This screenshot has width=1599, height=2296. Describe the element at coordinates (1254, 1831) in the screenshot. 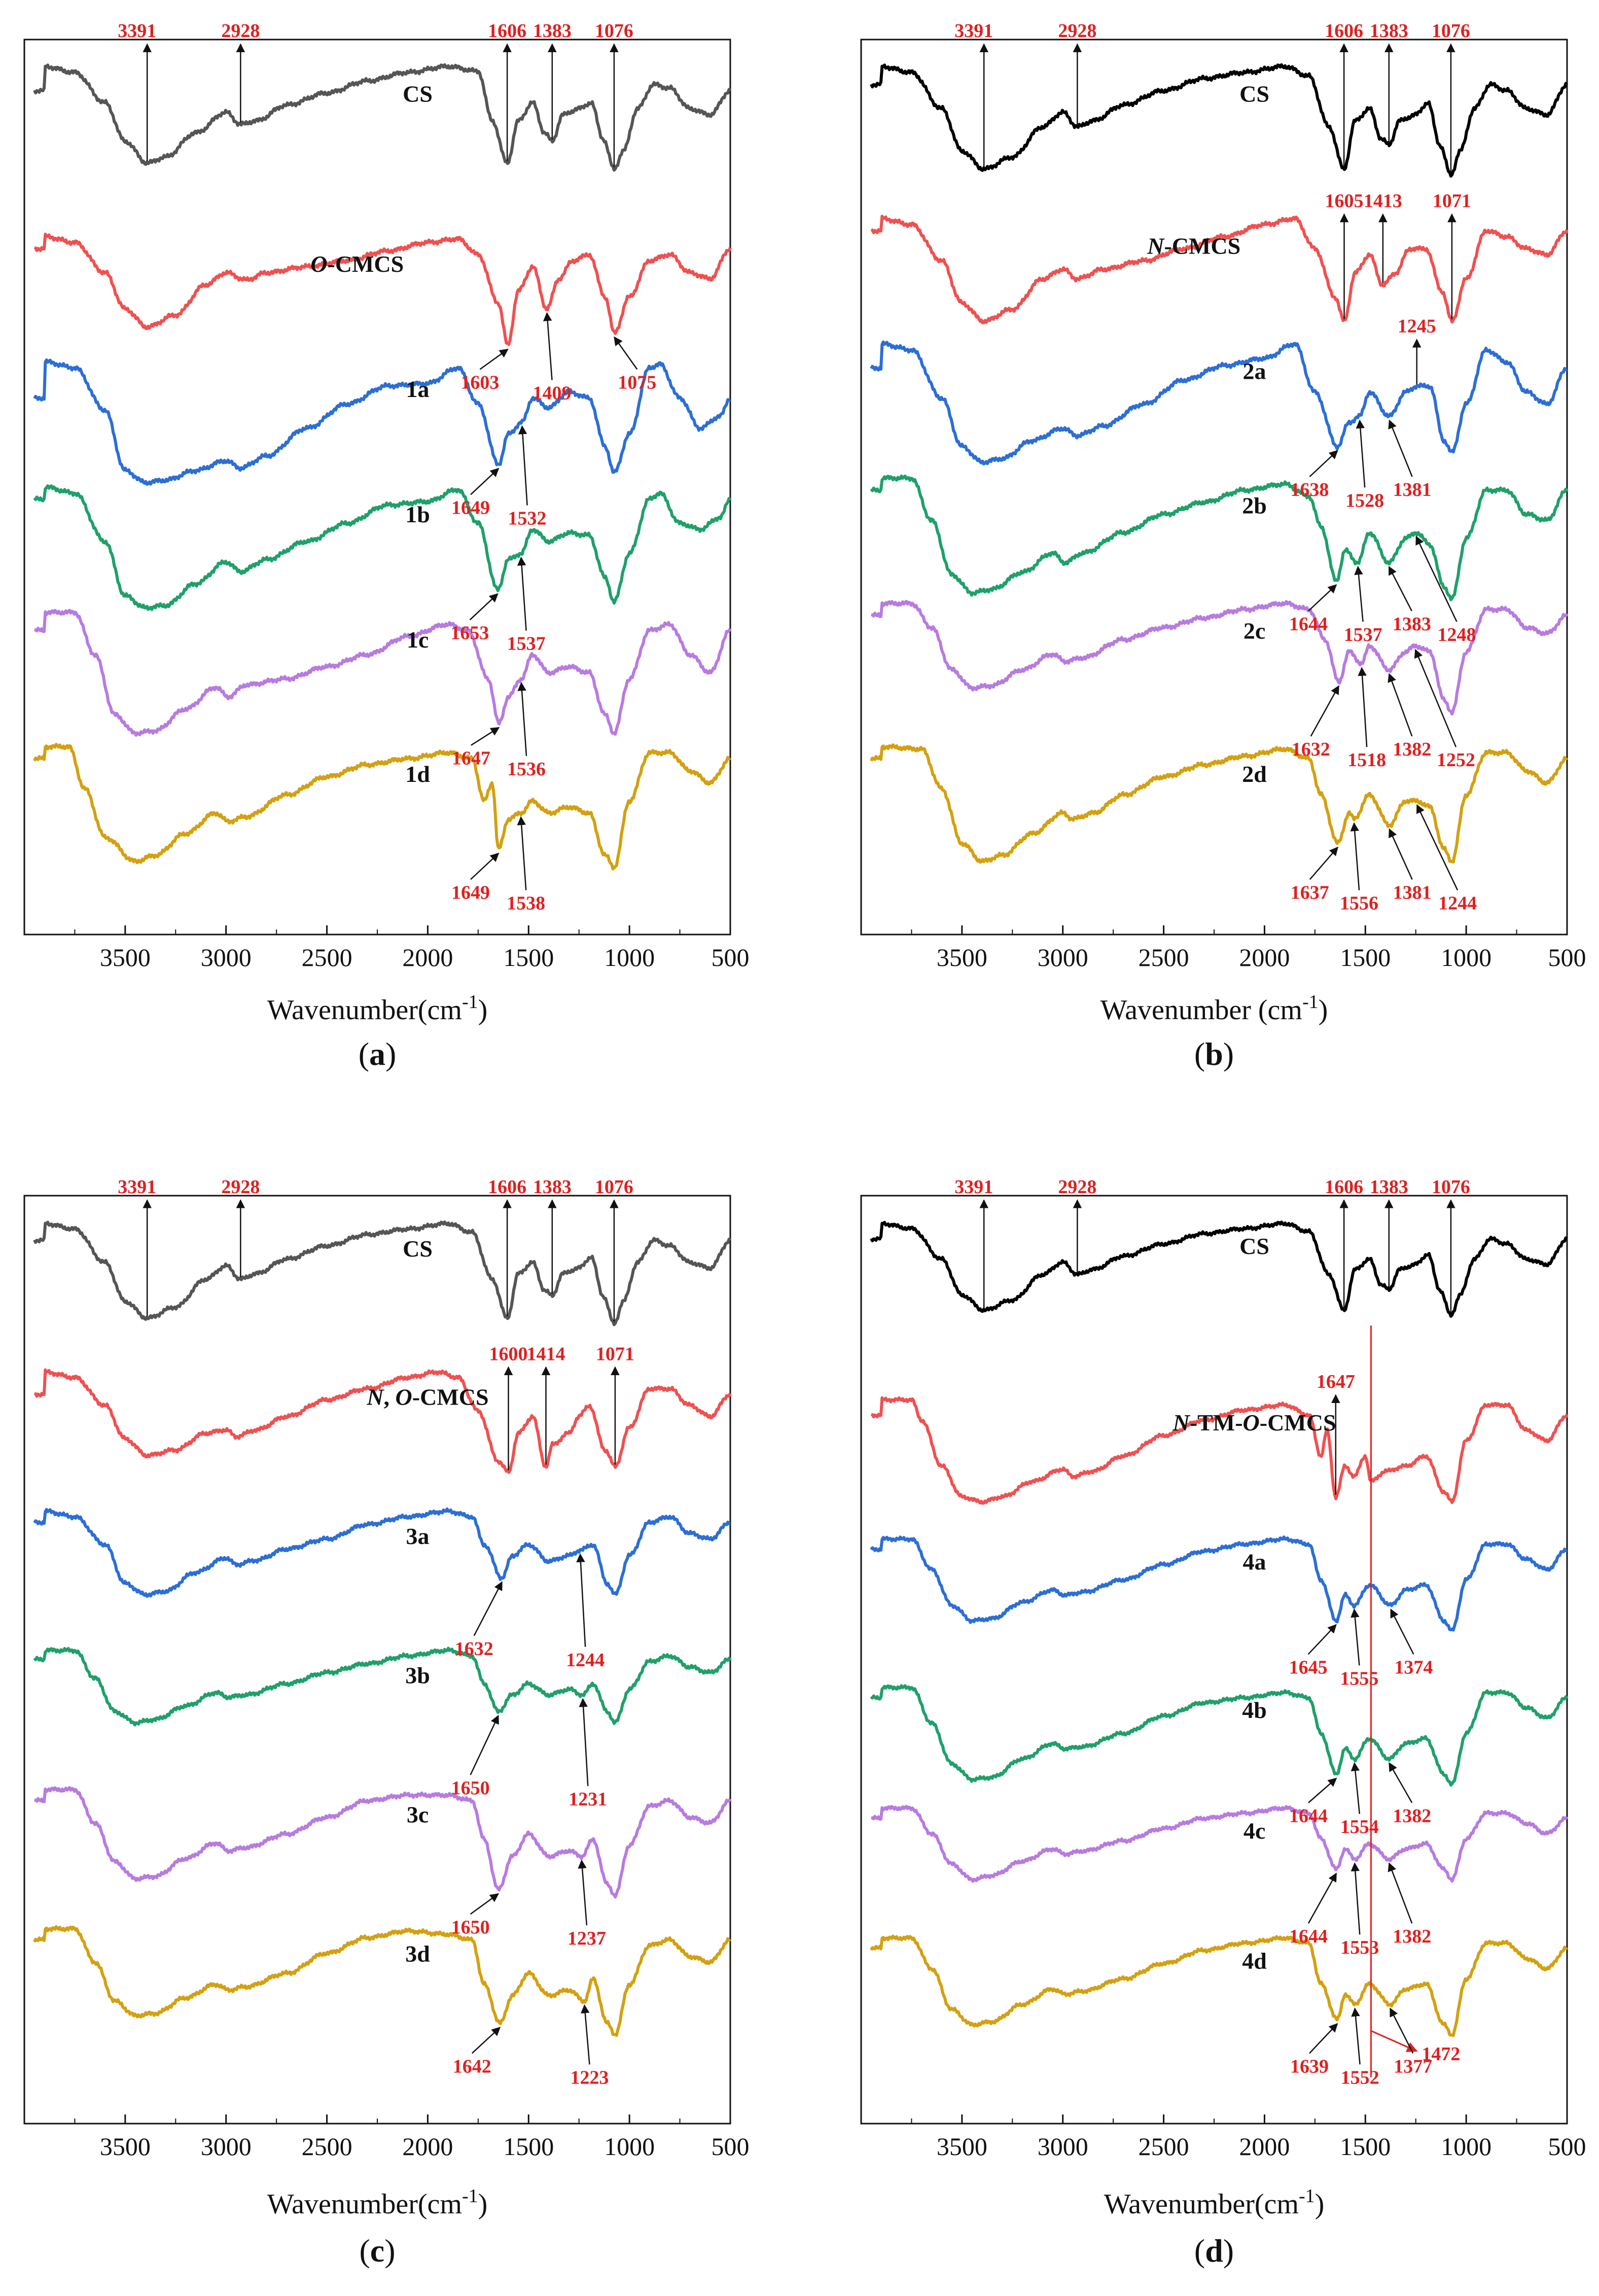

I see `series-label: 4c` at that location.